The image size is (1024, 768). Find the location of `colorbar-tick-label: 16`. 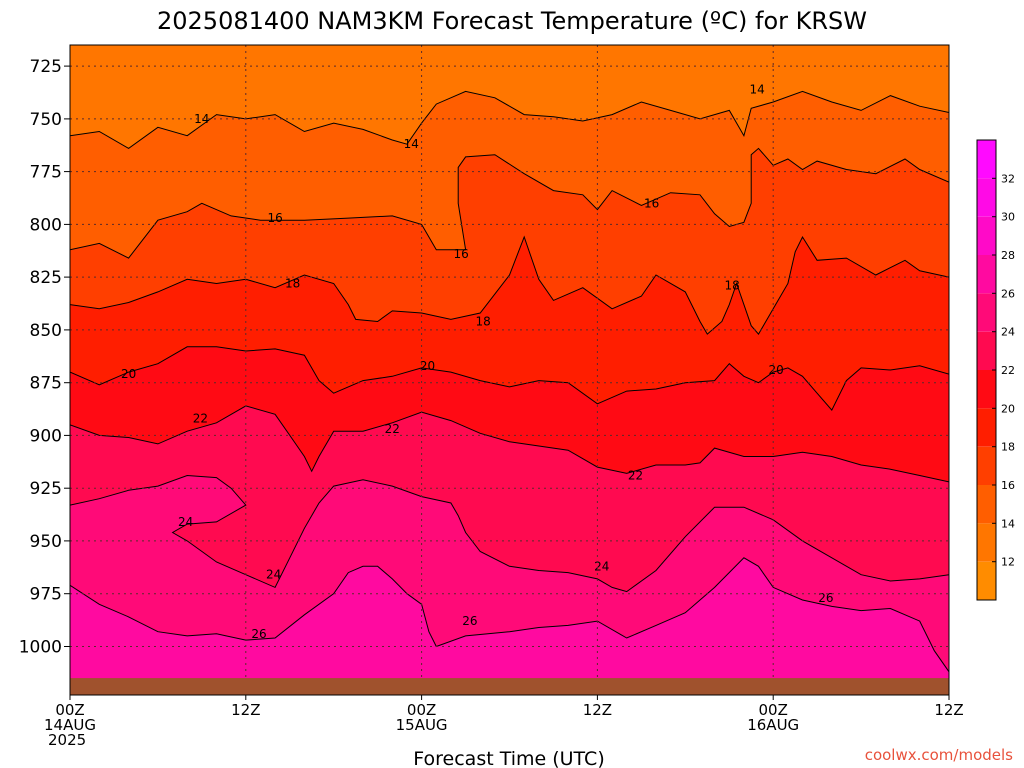

colorbar-tick-label: 16 is located at coordinates (1008, 485).